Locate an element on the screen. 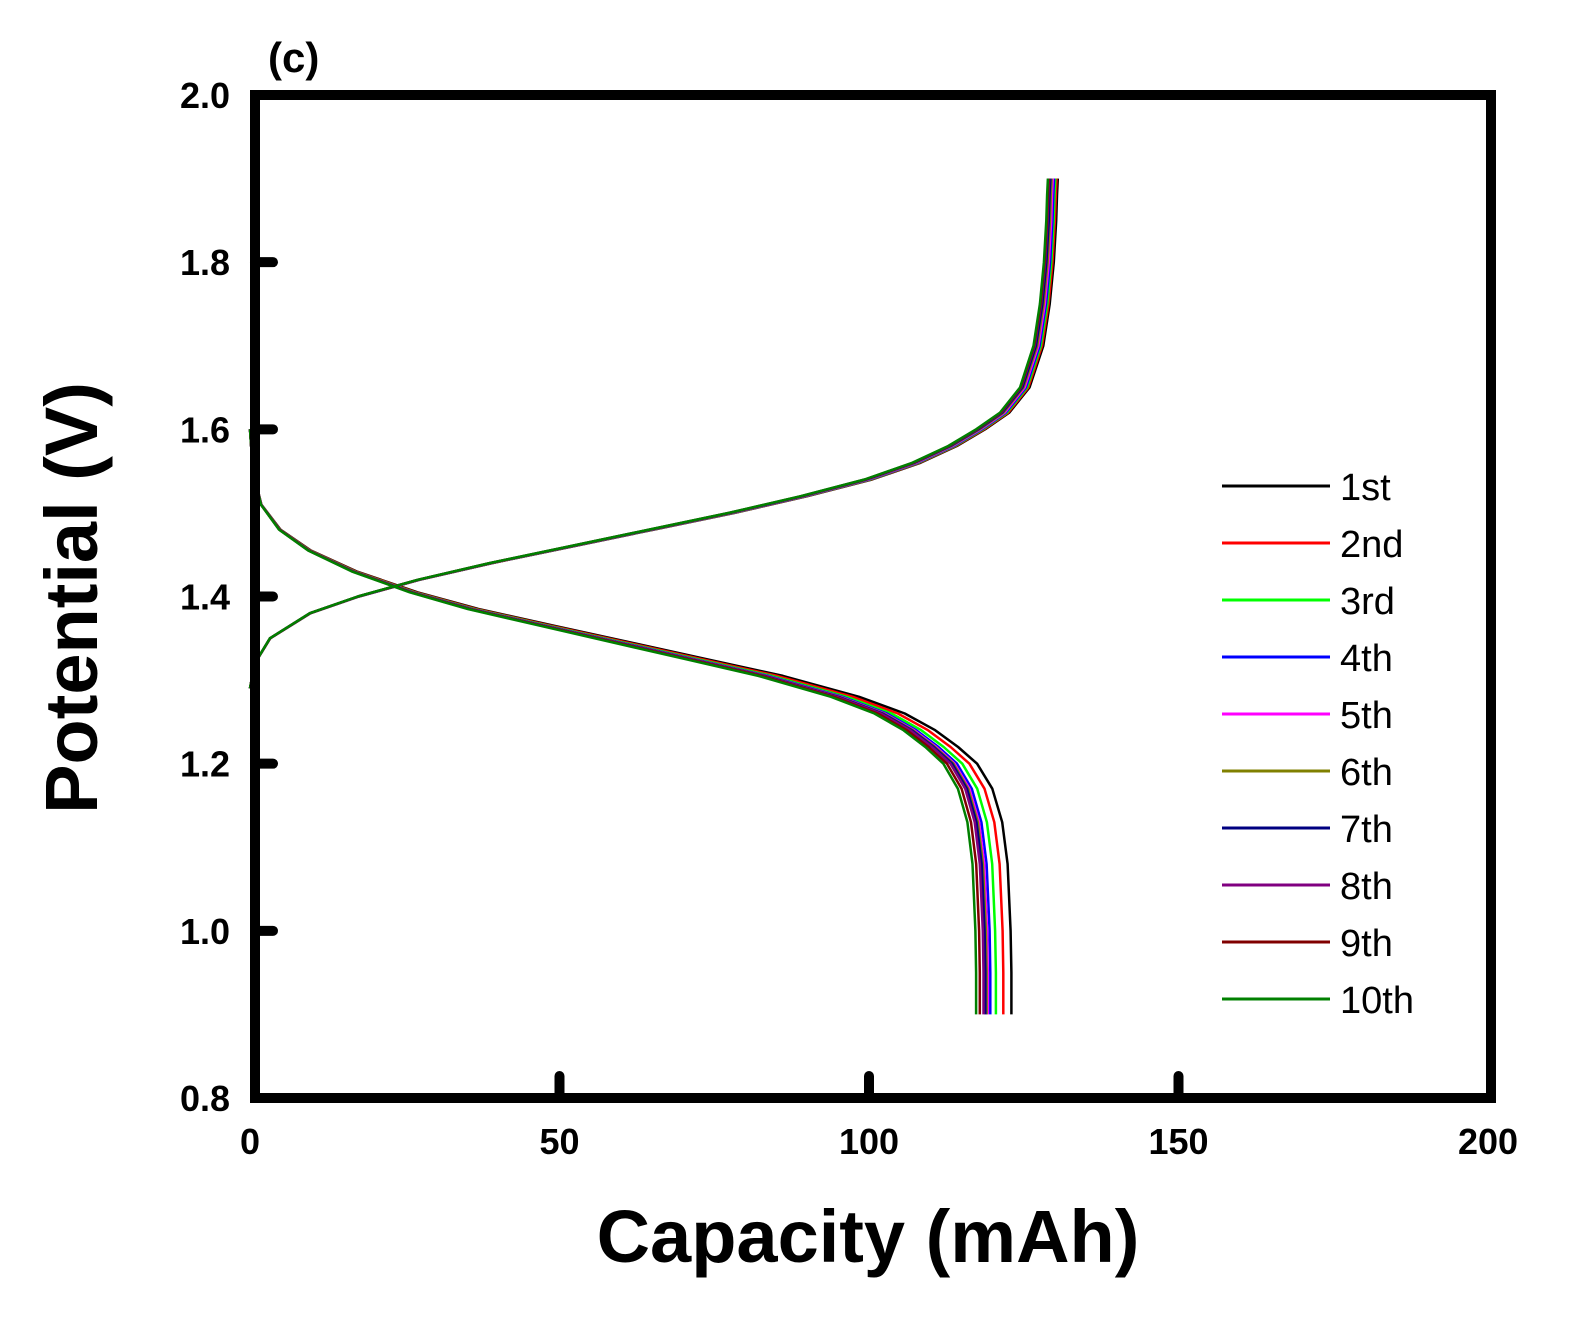 The height and width of the screenshot is (1325, 1588). y-tick-label: 2.0 is located at coordinates (205, 95).